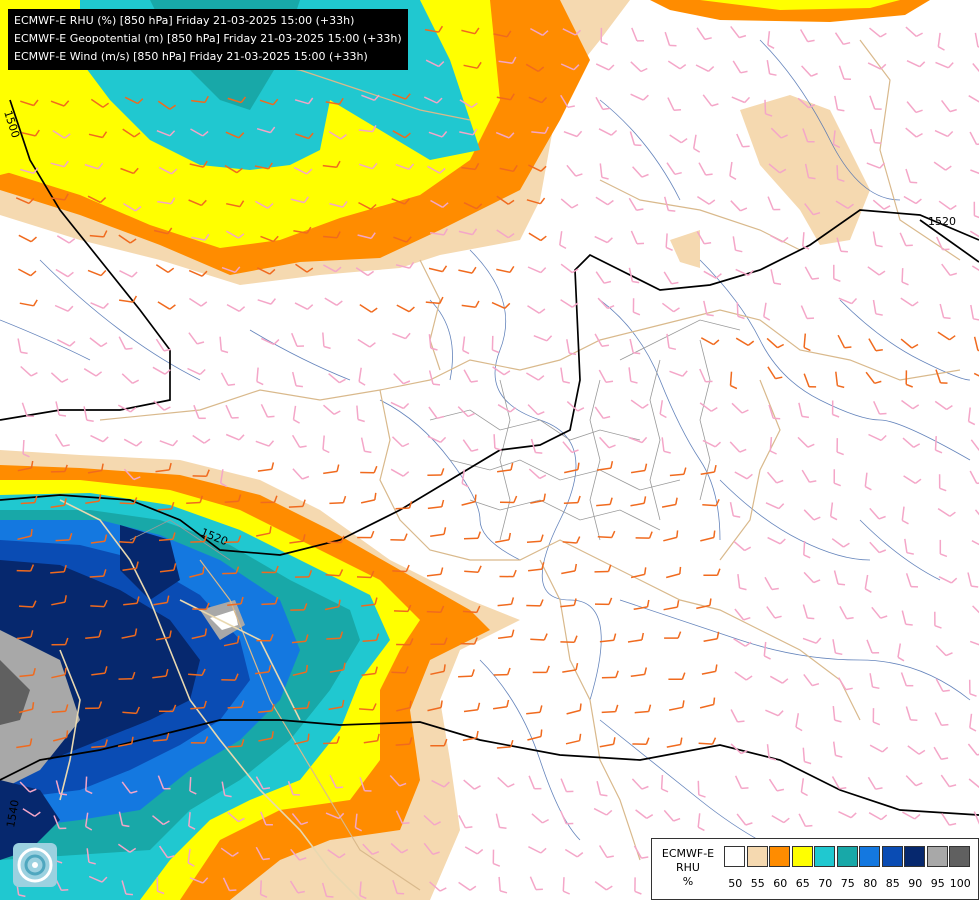 The height and width of the screenshot is (900, 979). I want to click on legend-level-label: 50, so click(735, 883).